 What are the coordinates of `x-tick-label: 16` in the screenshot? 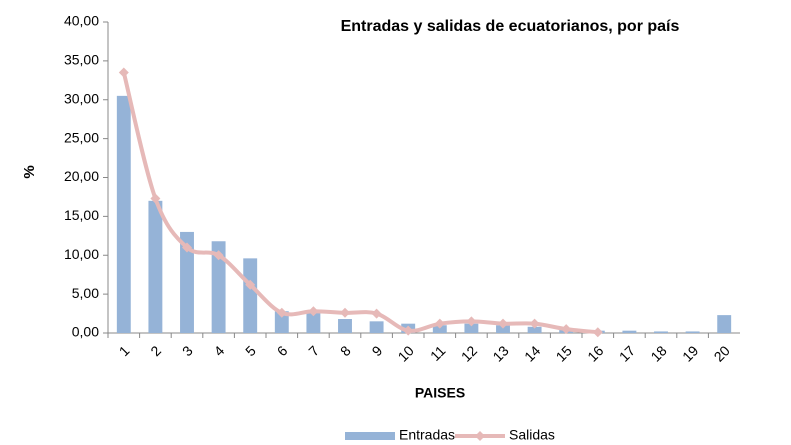 It's located at (595, 353).